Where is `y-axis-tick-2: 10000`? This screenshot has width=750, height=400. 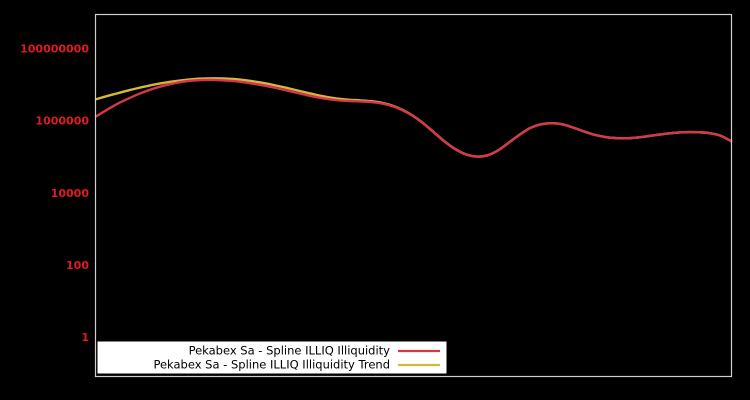
y-axis-tick-2: 10000 is located at coordinates (70, 193).